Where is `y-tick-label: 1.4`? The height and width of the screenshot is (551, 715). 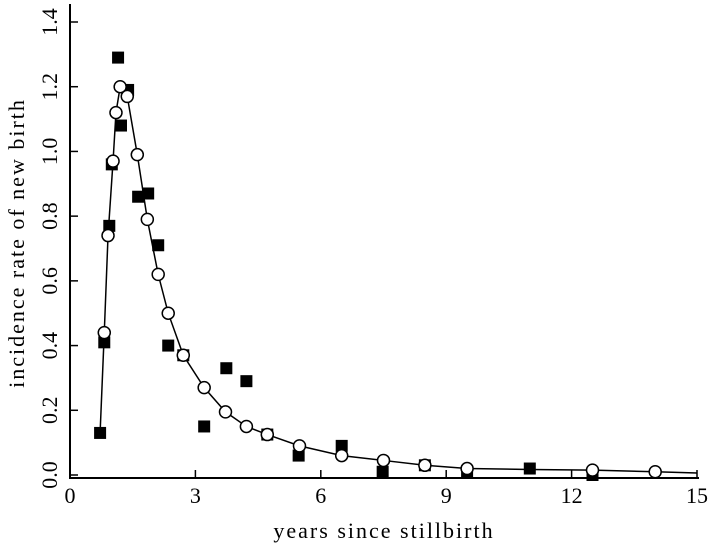
y-tick-label: 1.4 is located at coordinates (49, 22).